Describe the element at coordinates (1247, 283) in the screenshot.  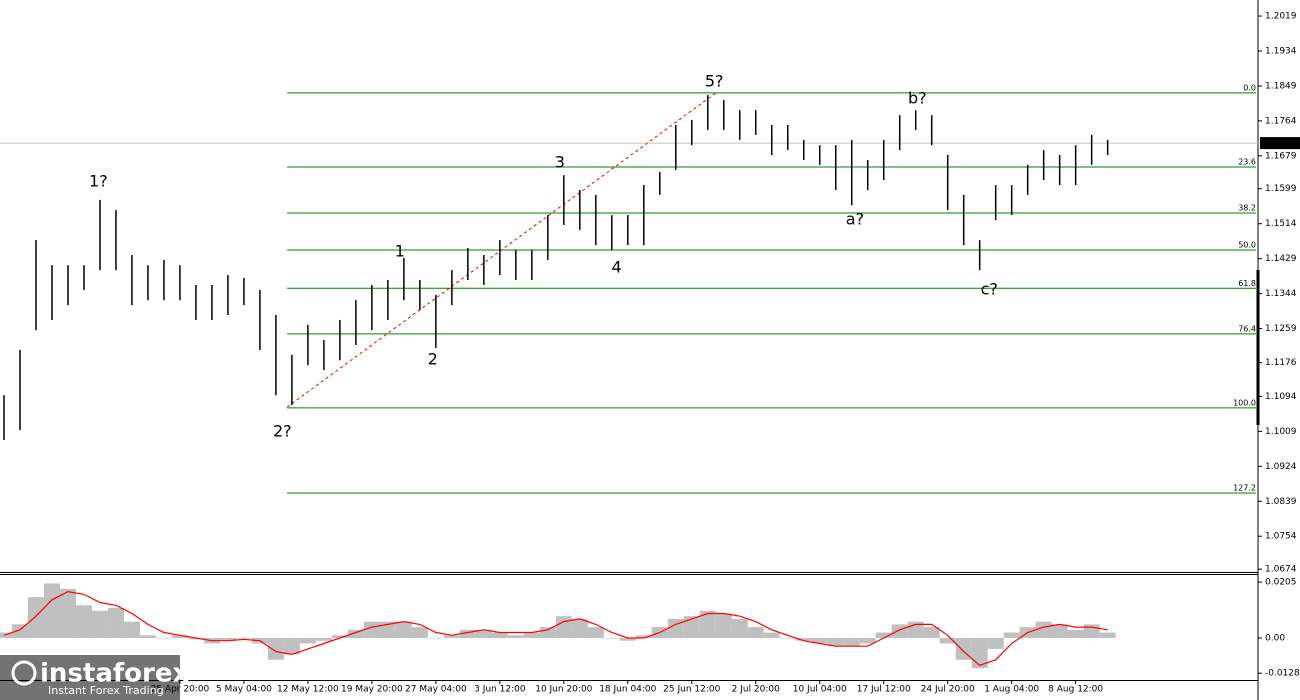
I see `fib-label: 61.8` at that location.